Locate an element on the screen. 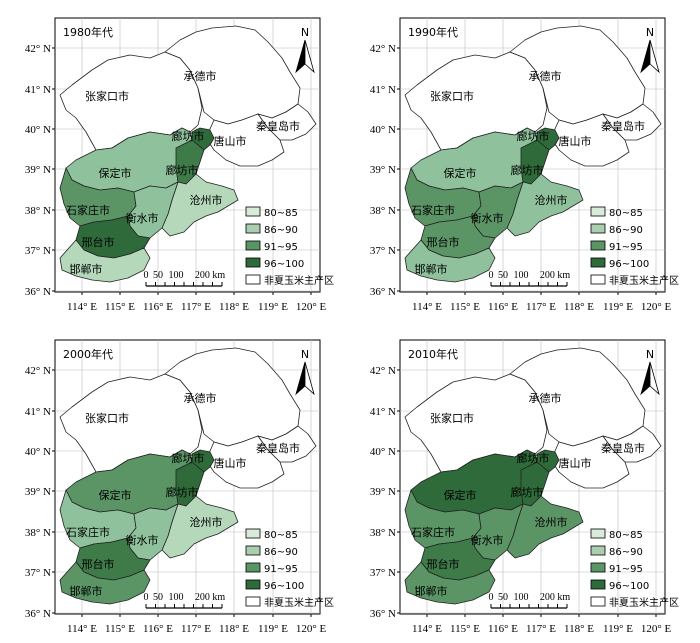 The width and height of the screenshot is (700, 643). era-title: 2000年代 is located at coordinates (88, 354).